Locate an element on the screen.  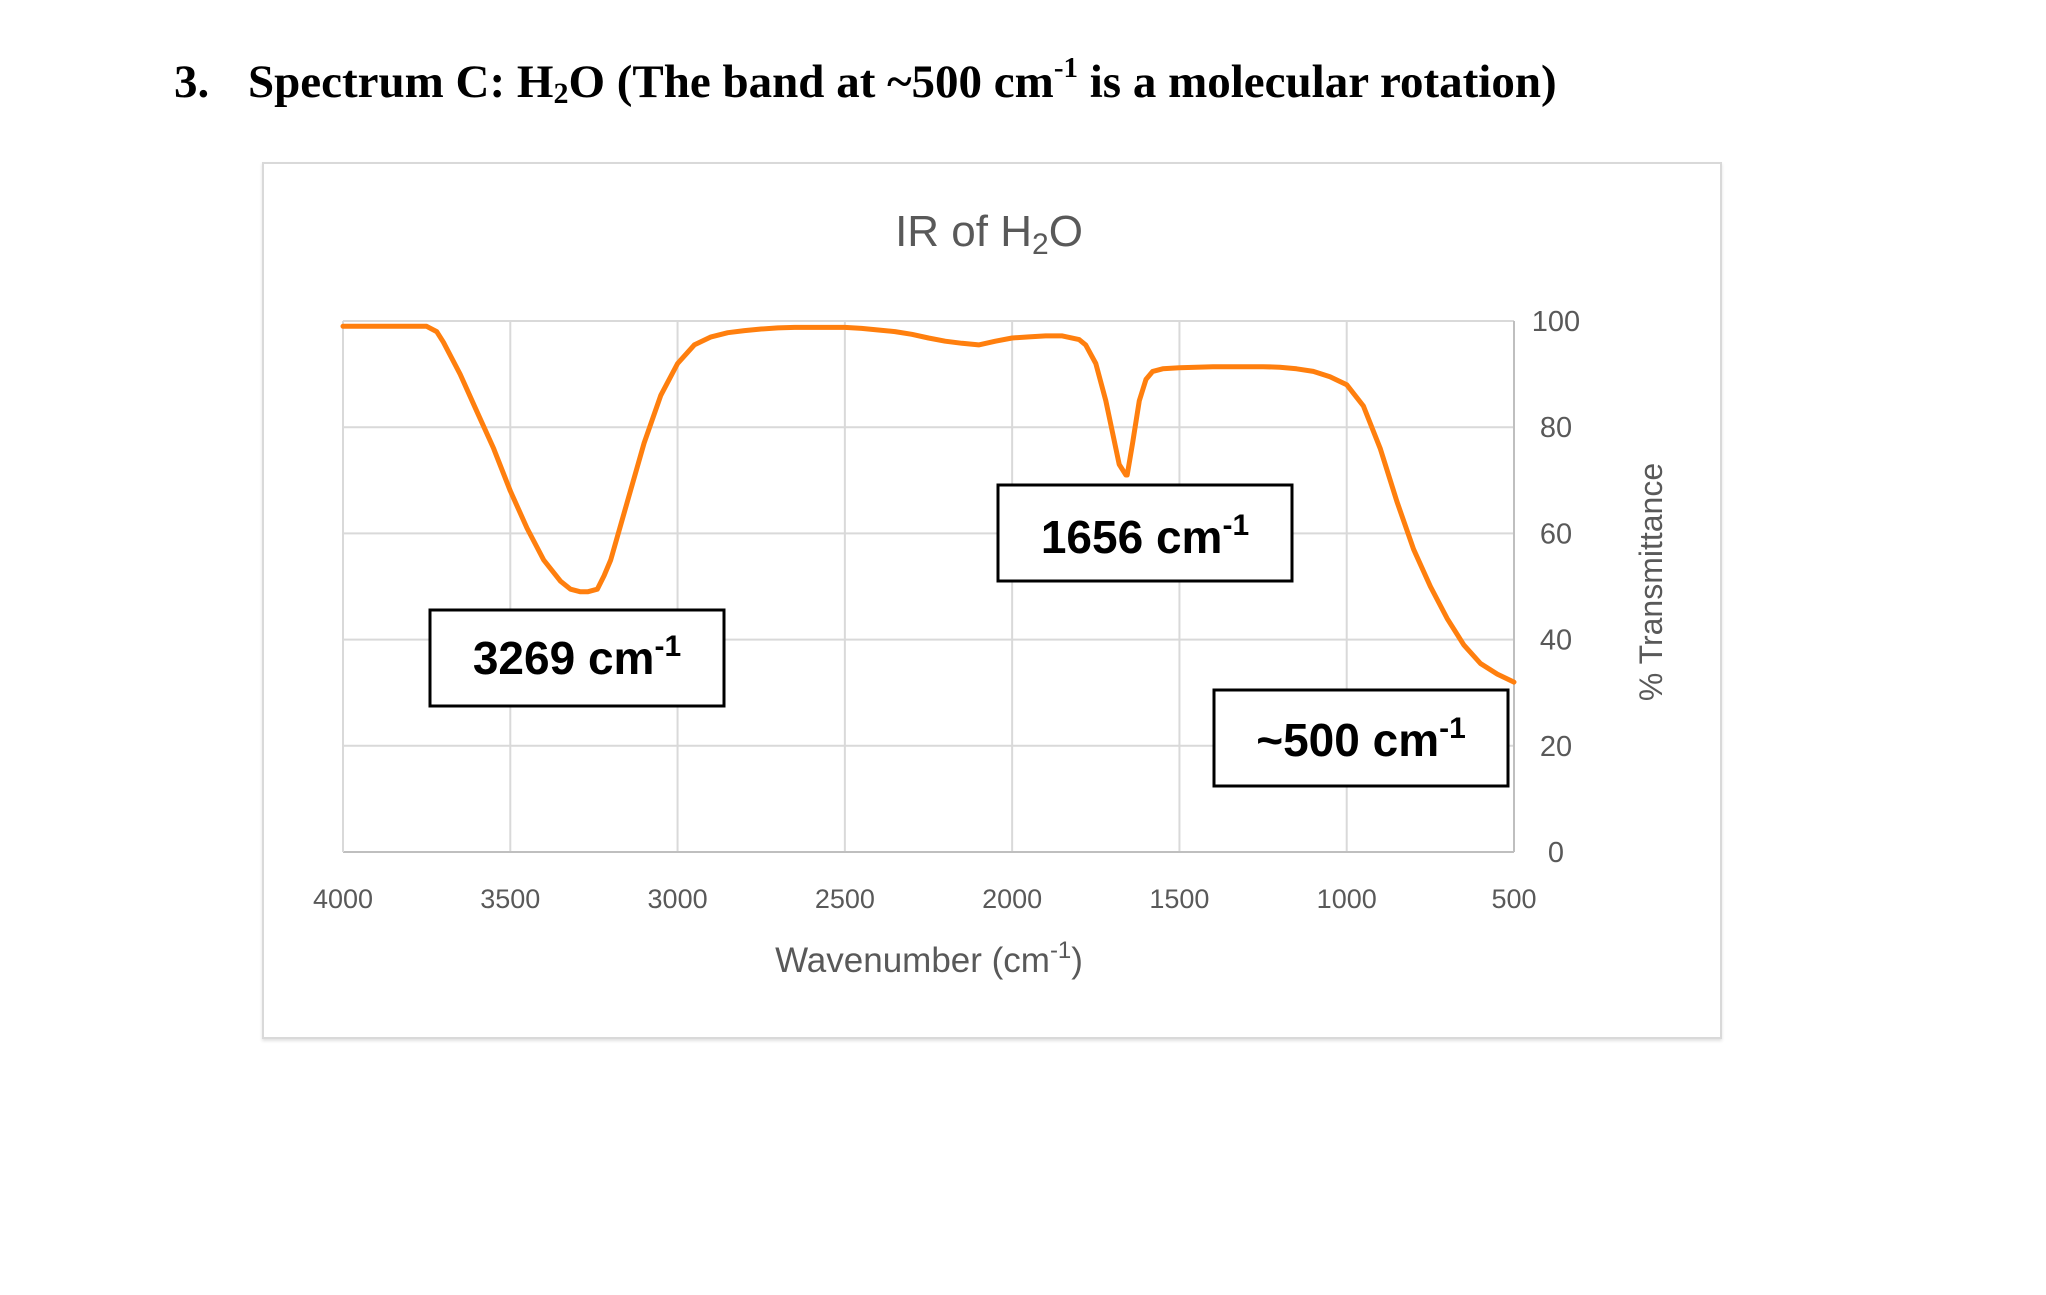
chart-title-main: IR of H is located at coordinates (963, 231).